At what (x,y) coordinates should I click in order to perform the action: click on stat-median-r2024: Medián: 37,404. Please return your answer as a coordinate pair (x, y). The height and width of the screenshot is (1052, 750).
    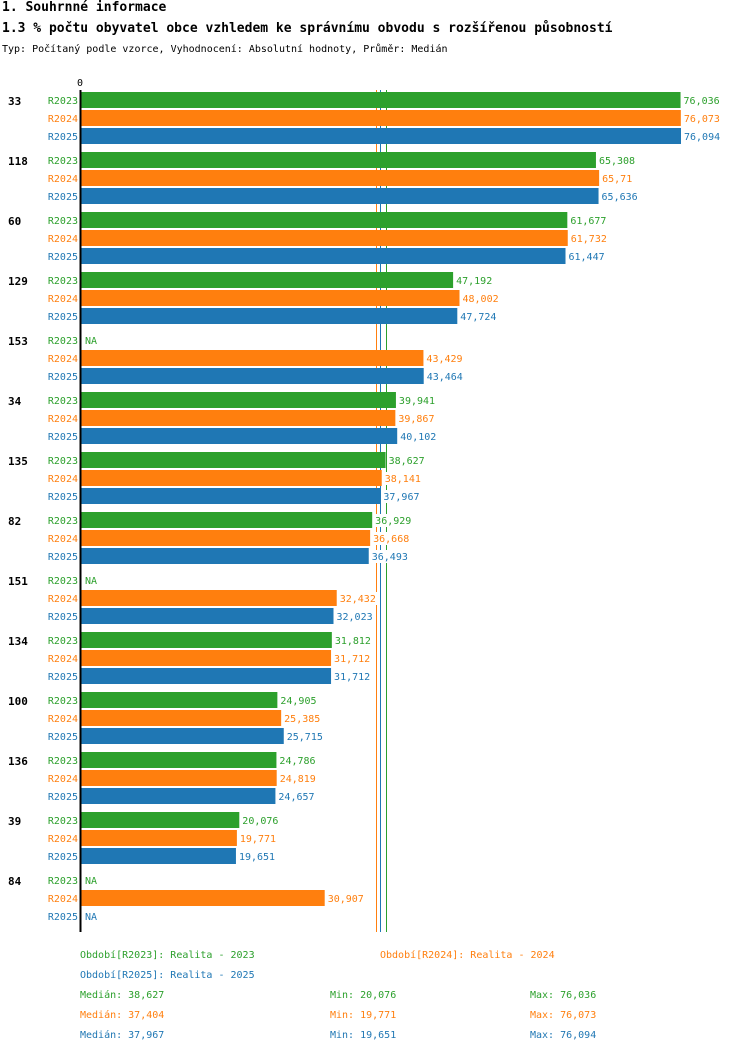
    Looking at the image, I should click on (122, 1015).